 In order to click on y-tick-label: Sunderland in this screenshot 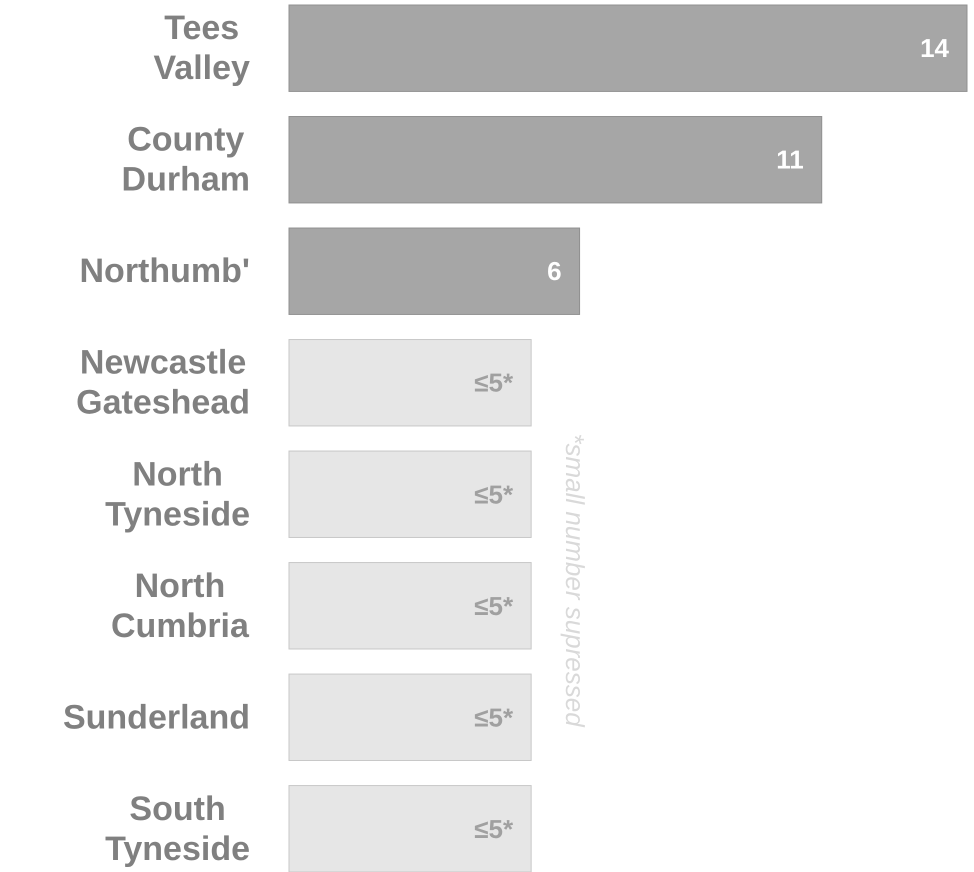, I will do `click(156, 717)`.